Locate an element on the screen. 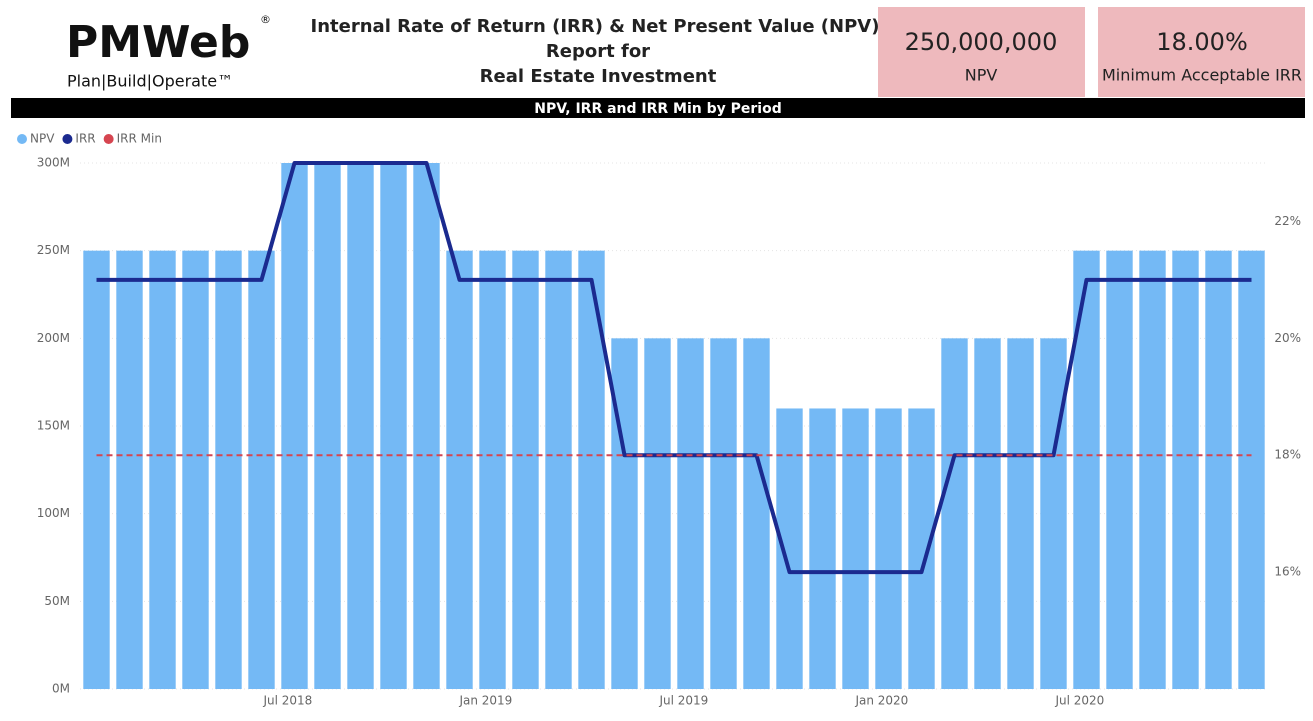 This screenshot has height=721, width=1313. header-title: Report for is located at coordinates (598, 51).